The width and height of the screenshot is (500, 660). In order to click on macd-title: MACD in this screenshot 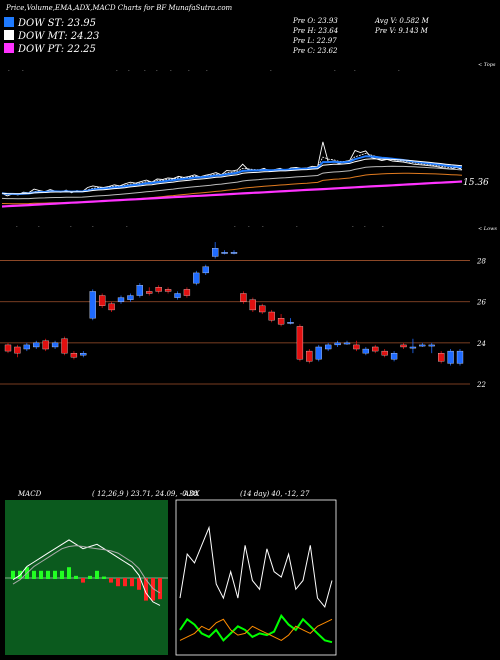, I will do `click(30, 494)`.